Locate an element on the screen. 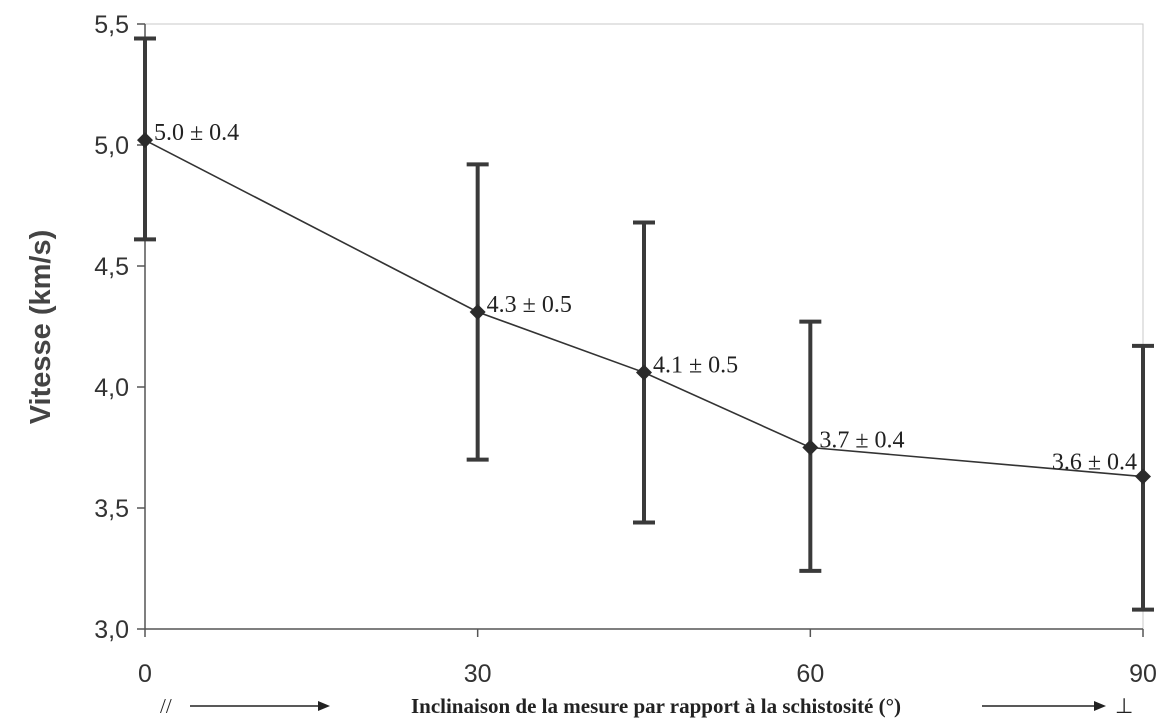  y-tick-label: 5,5 is located at coordinates (111, 25).